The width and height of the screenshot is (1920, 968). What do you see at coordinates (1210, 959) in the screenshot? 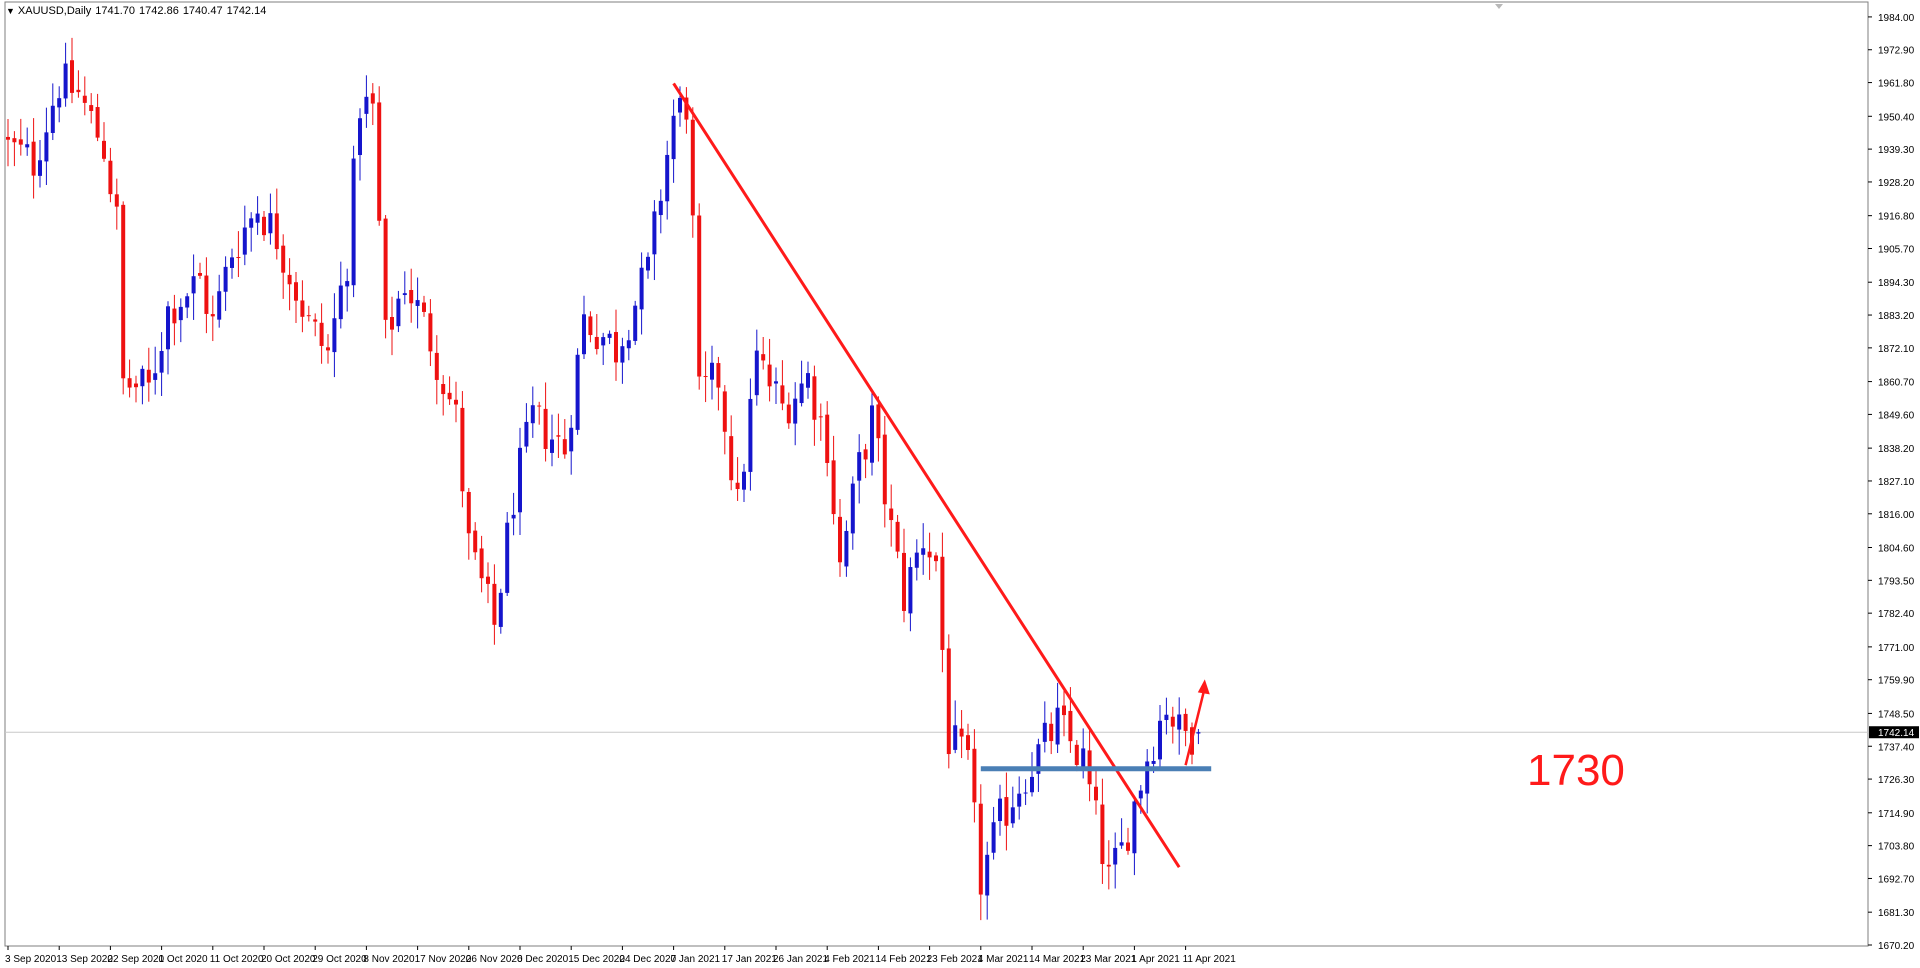
I see `time-tick-label: 11 Apr 2021` at bounding box center [1210, 959].